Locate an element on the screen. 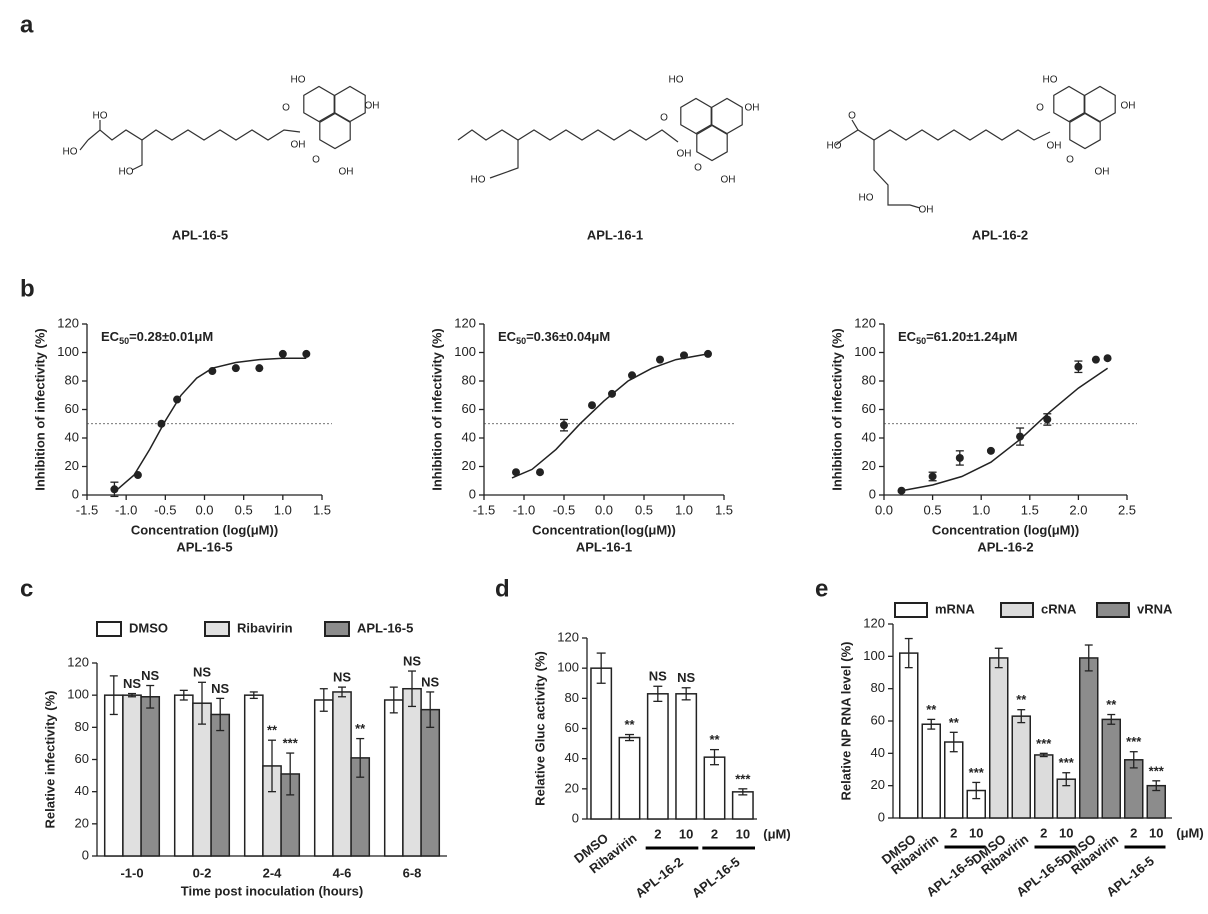 This screenshot has height=914, width=1208. x-tick-label: 1.0 is located at coordinates (283, 509).